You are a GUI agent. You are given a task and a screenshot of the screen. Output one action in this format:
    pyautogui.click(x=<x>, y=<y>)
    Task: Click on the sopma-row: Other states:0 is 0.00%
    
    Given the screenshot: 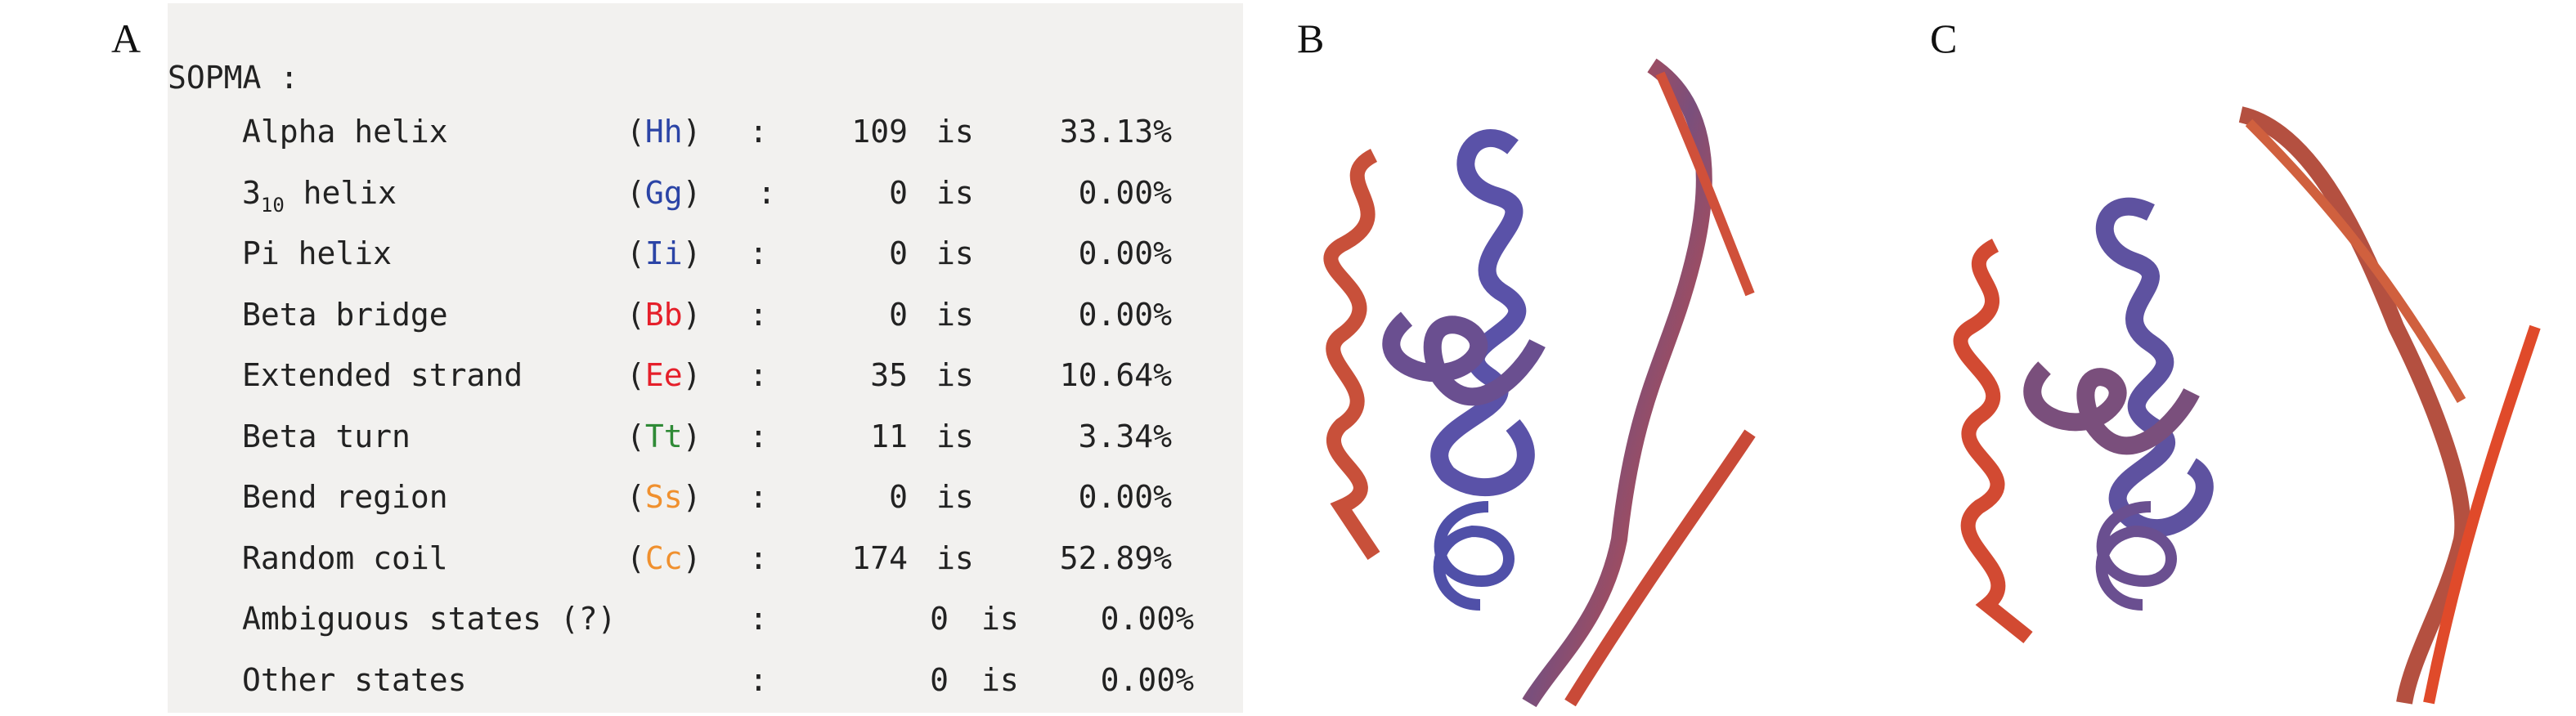 What is the action you would take?
    pyautogui.click(x=706, y=685)
    